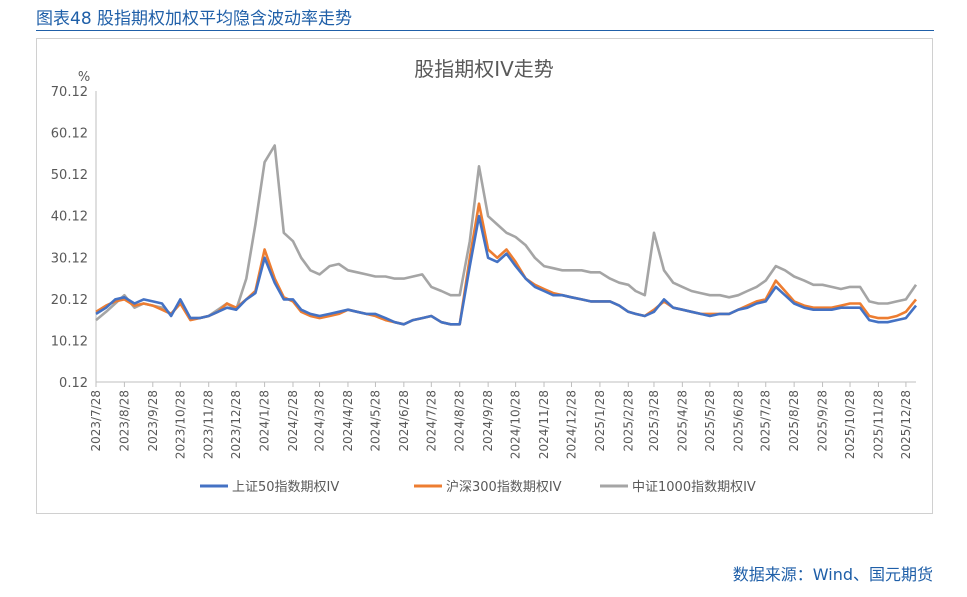 This screenshot has height=597, width=967. I want to click on chart-legend: 上证50指数期权IV 沪深300指数期权IV 中证1000指数期权IV, so click(478, 487).